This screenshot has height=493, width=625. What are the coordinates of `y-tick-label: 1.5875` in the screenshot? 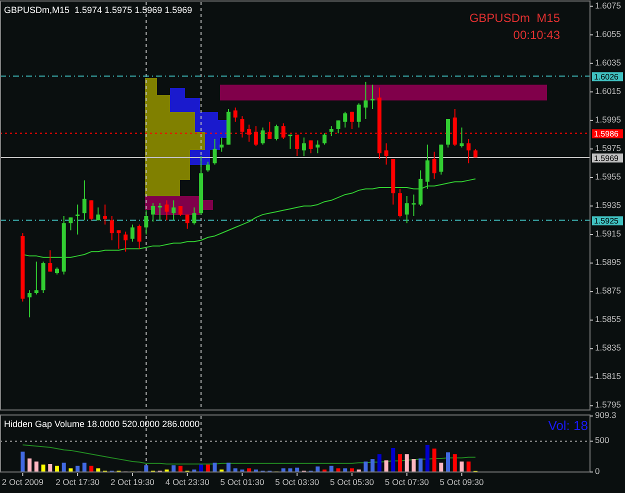 It's located at (608, 291).